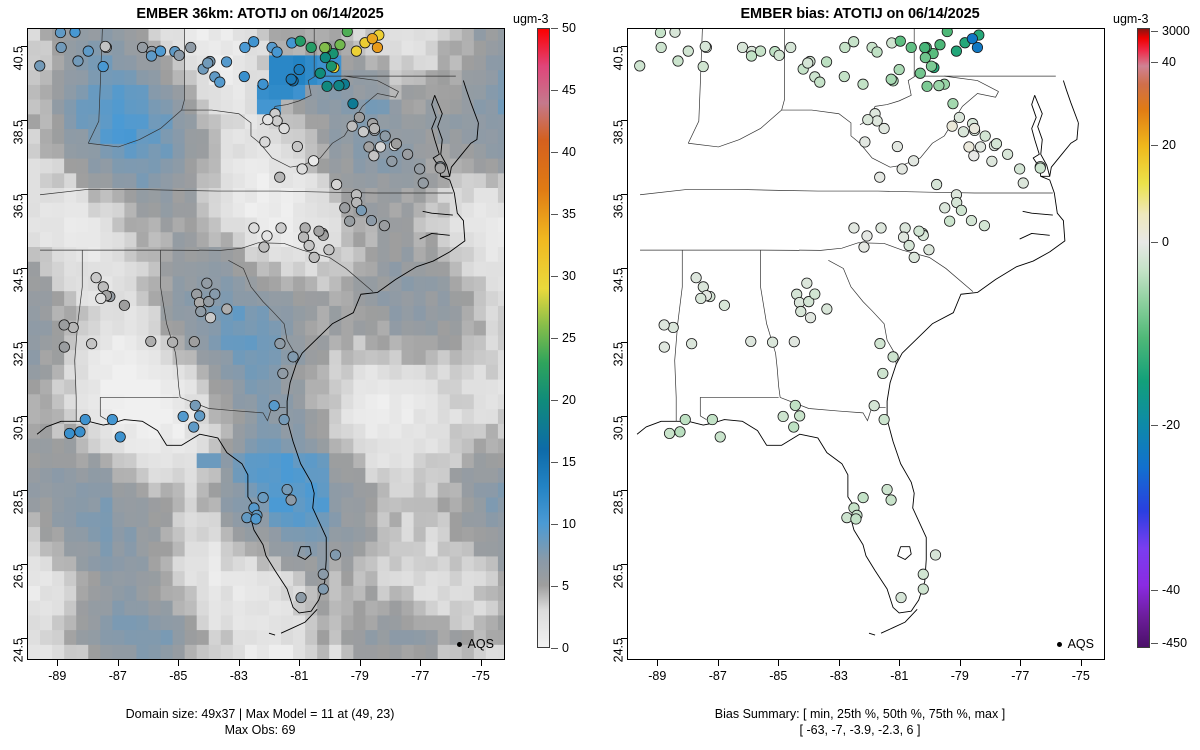 Image resolution: width=1200 pixels, height=750 pixels. What do you see at coordinates (1169, 144) in the screenshot?
I see `colorbar-tick-label: 20` at bounding box center [1169, 144].